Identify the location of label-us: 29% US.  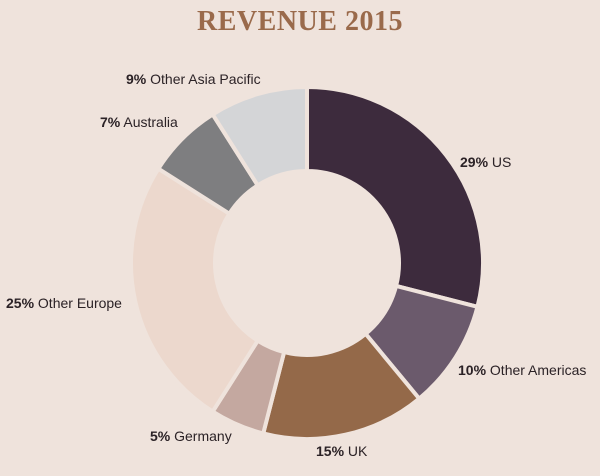
(485, 162).